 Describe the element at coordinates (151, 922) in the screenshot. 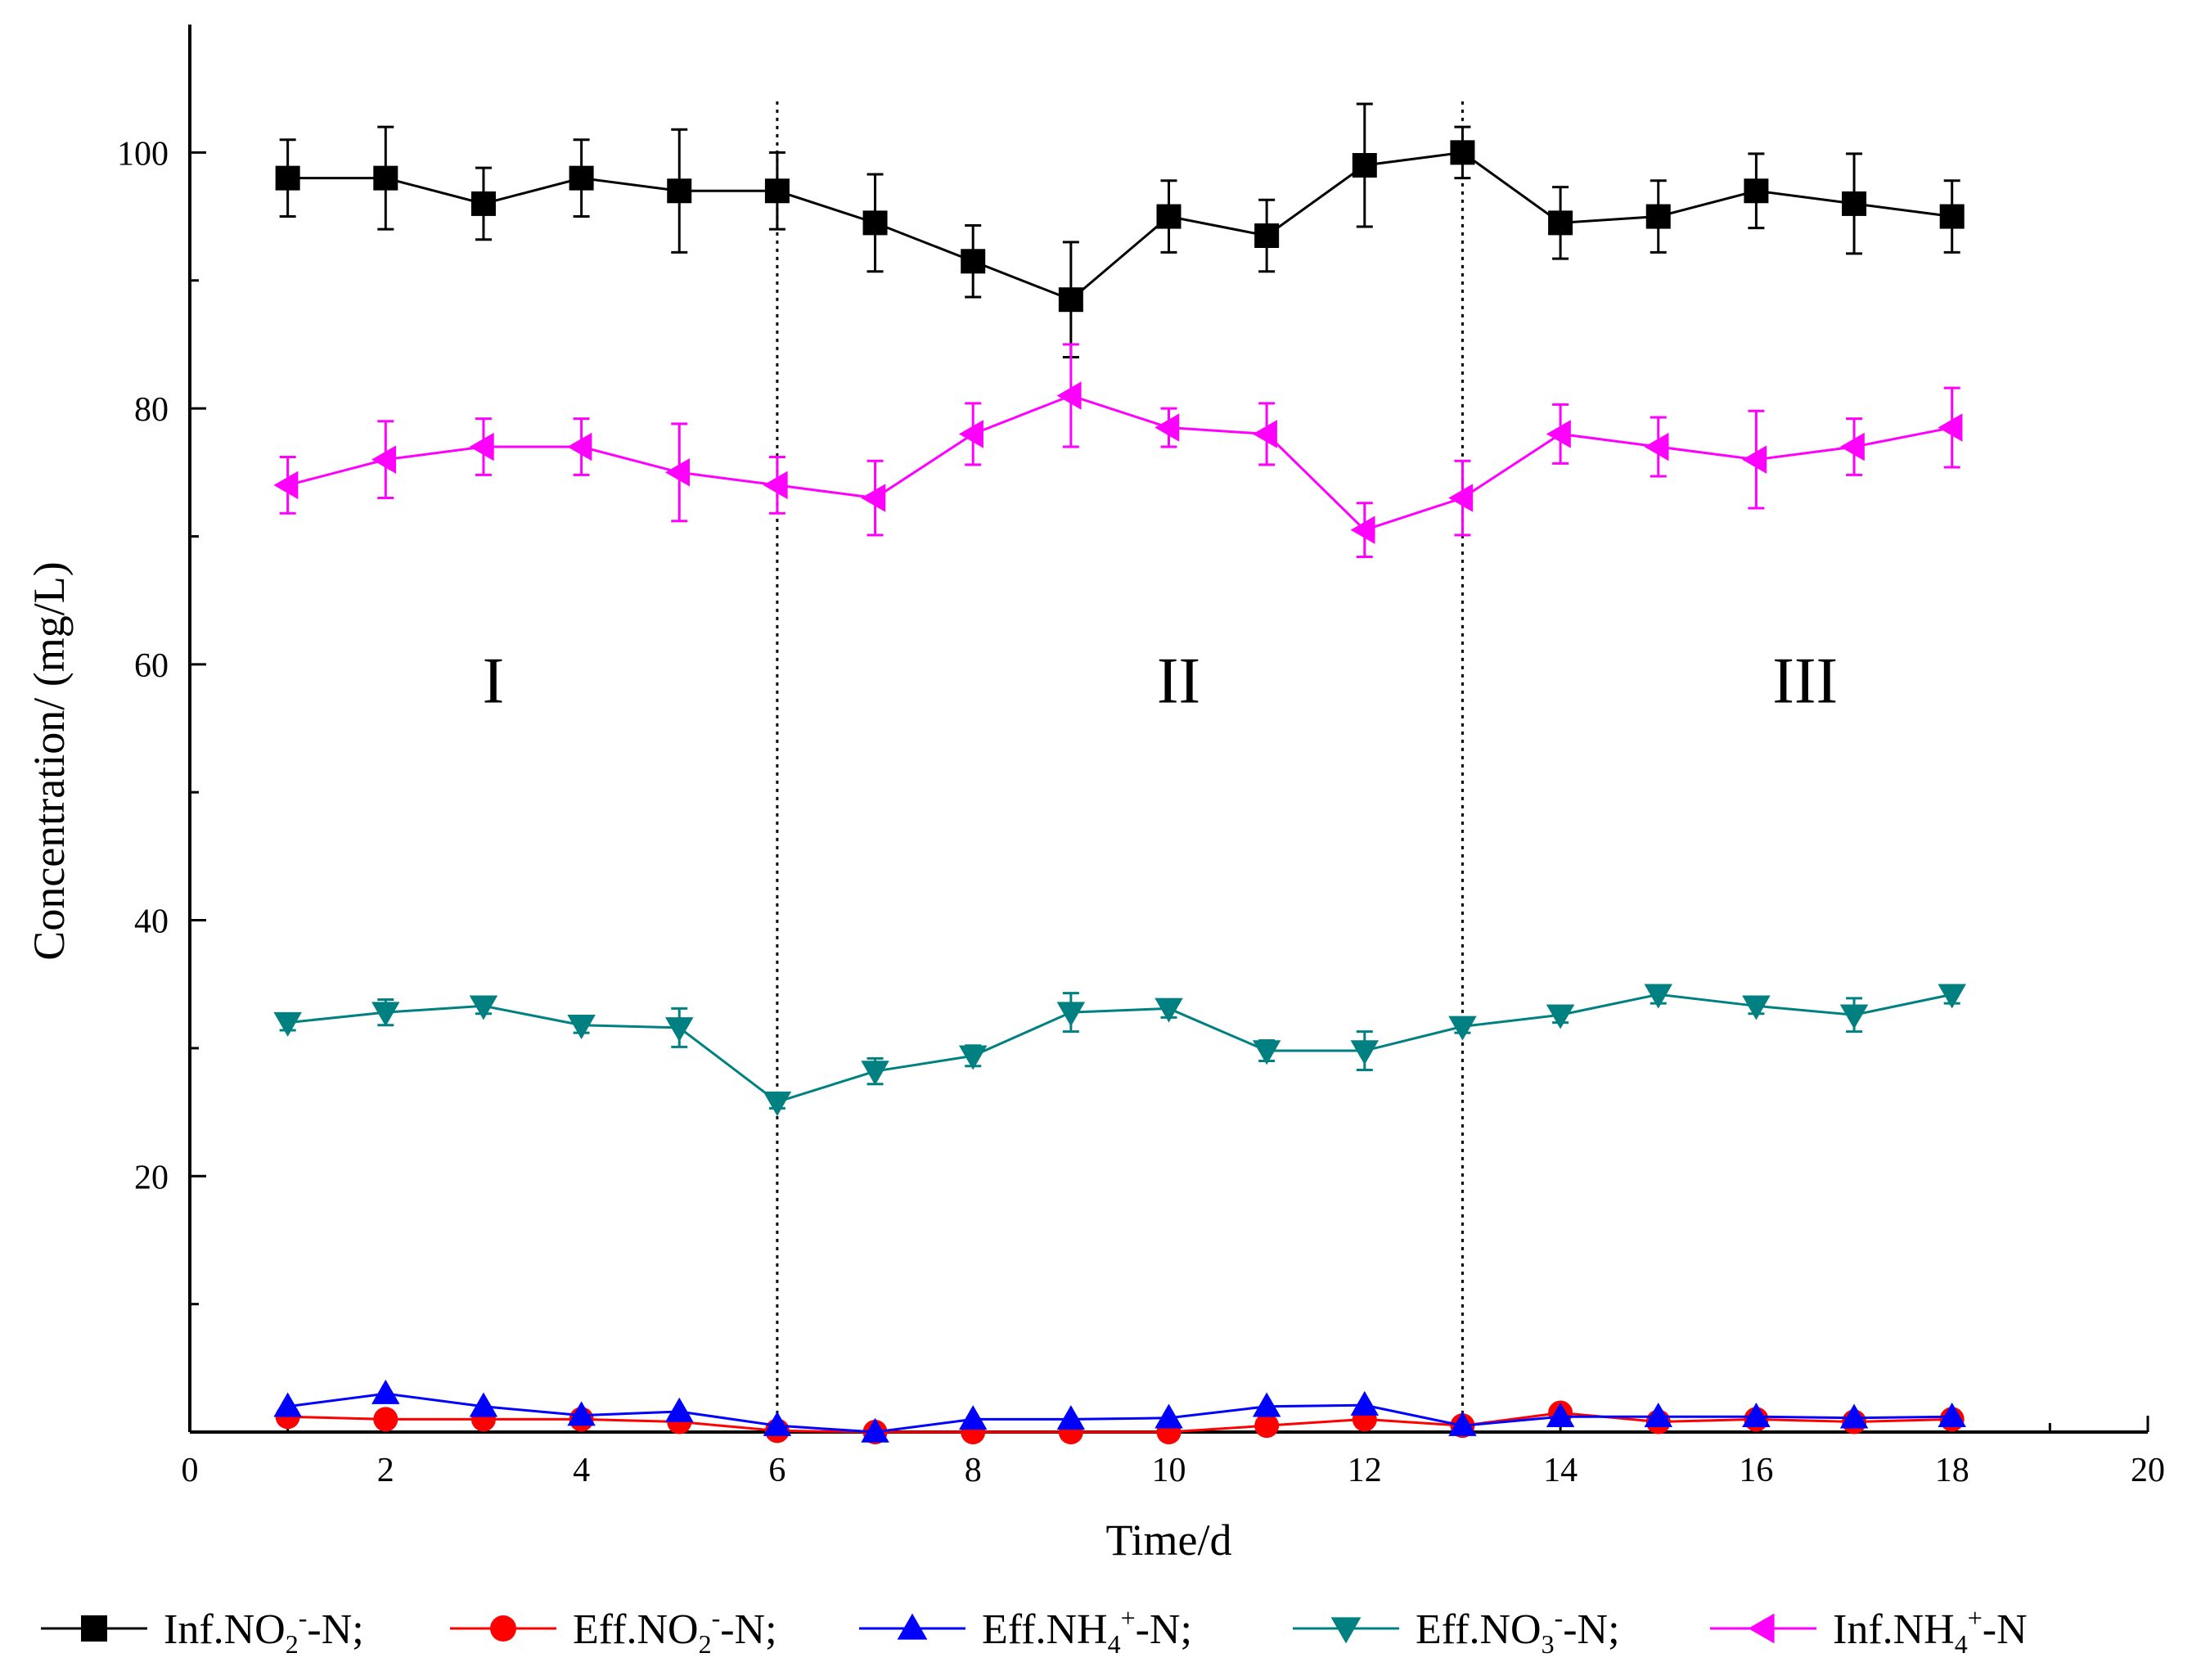

I see `y-tick-label-40: 40` at that location.